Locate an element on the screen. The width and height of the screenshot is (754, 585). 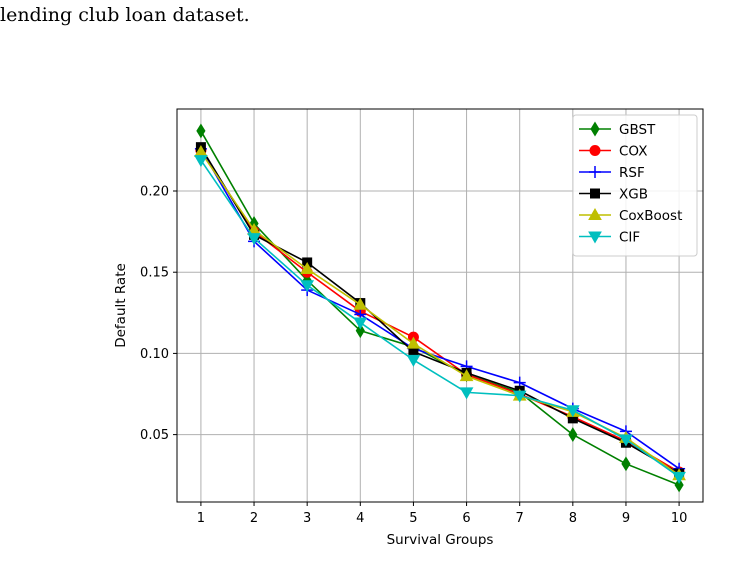
legend-entry-coxboost: CoxBoost is located at coordinates (630, 215).